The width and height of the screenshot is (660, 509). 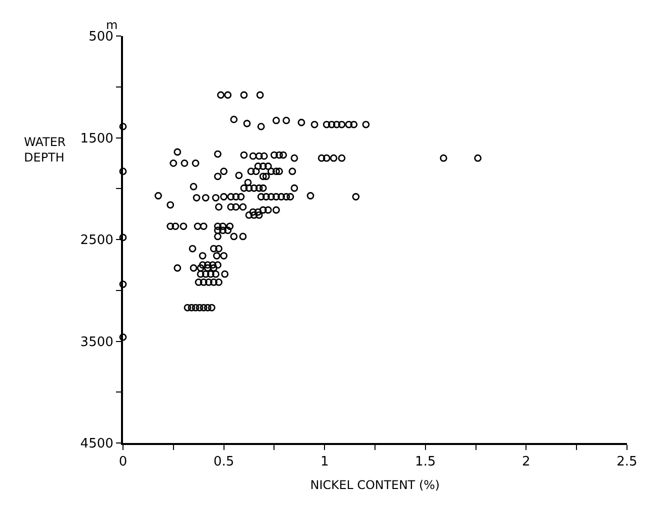 What do you see at coordinates (101, 37) in the screenshot?
I see `y-tick-label: 500` at bounding box center [101, 37].